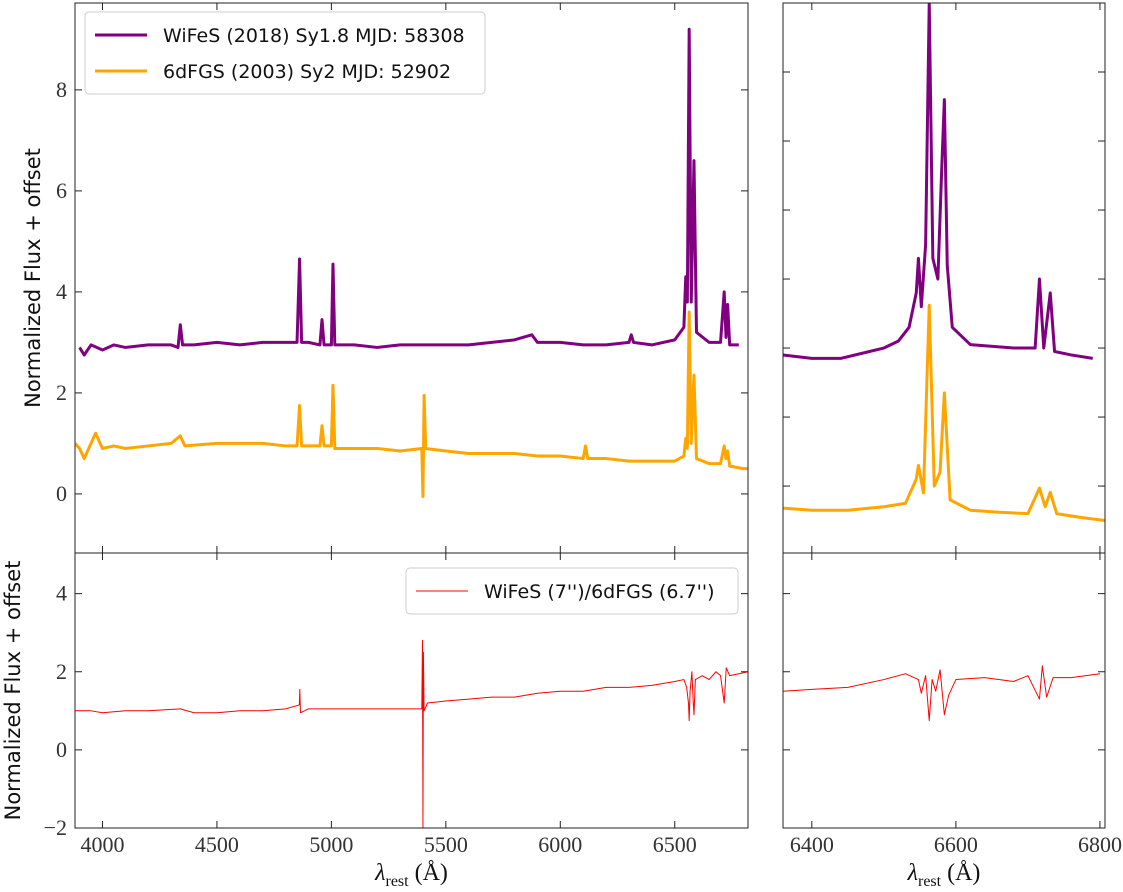 The image size is (1123, 892). I want to click on y-tick-label: 6, so click(61, 190).